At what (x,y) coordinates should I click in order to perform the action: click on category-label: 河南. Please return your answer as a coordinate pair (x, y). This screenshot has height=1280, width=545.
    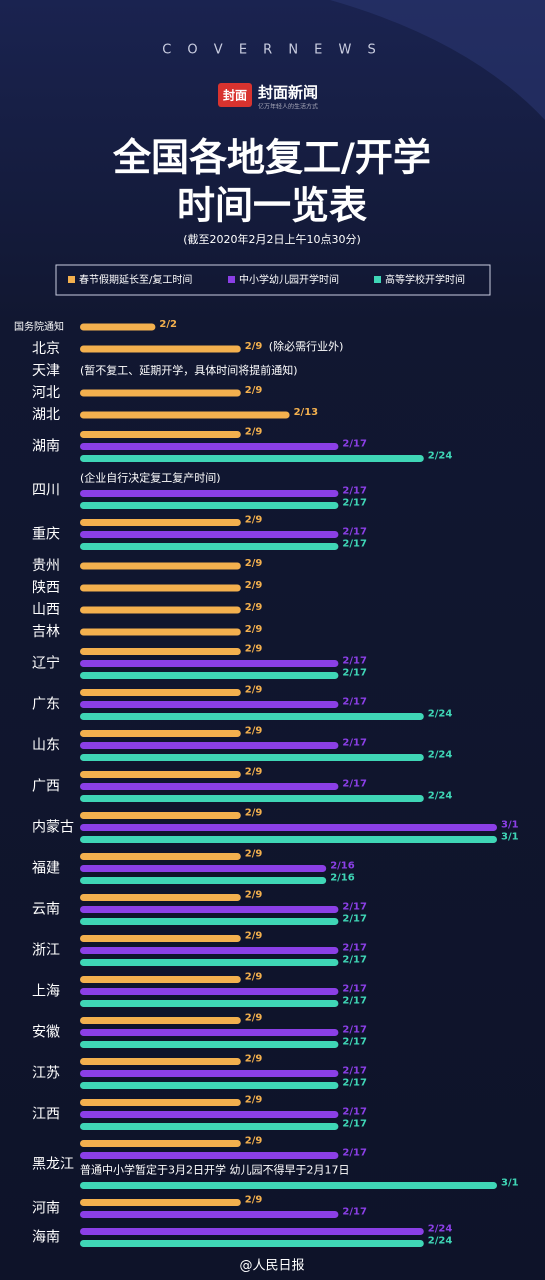
    Looking at the image, I should click on (46, 1209).